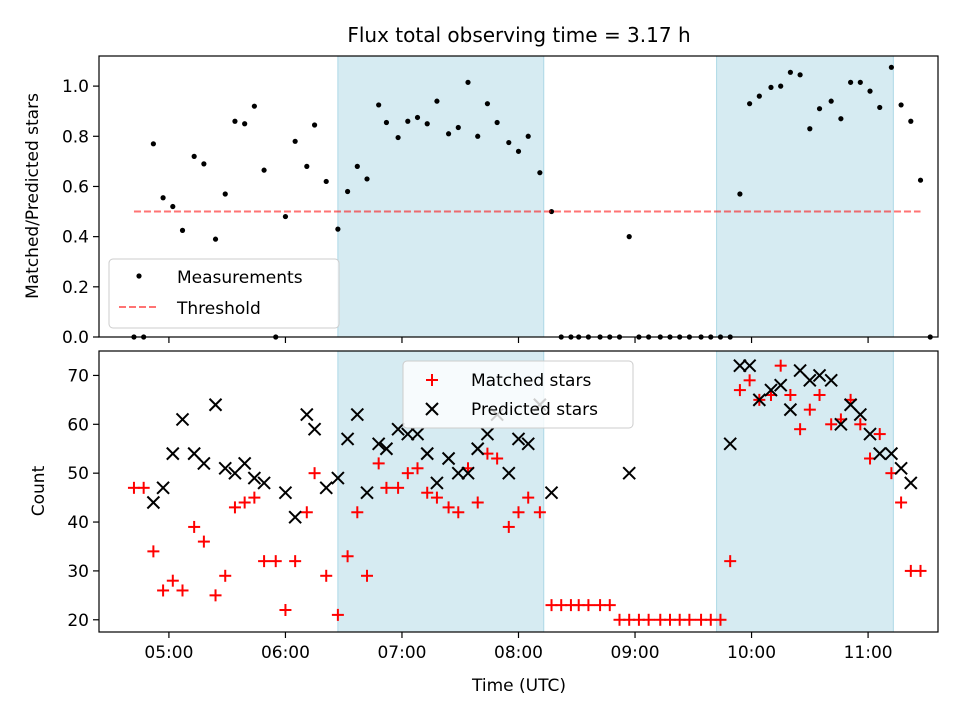 The height and width of the screenshot is (720, 960). What do you see at coordinates (78, 425) in the screenshot?
I see `y-tick-label: 60` at bounding box center [78, 425].